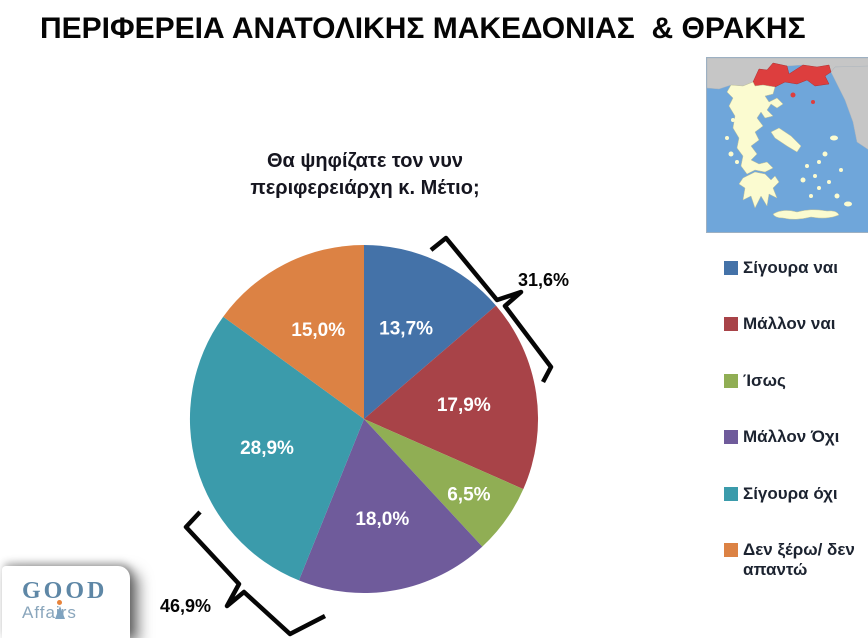  I want to click on pie-slice-label: 15,0%, so click(318, 330).